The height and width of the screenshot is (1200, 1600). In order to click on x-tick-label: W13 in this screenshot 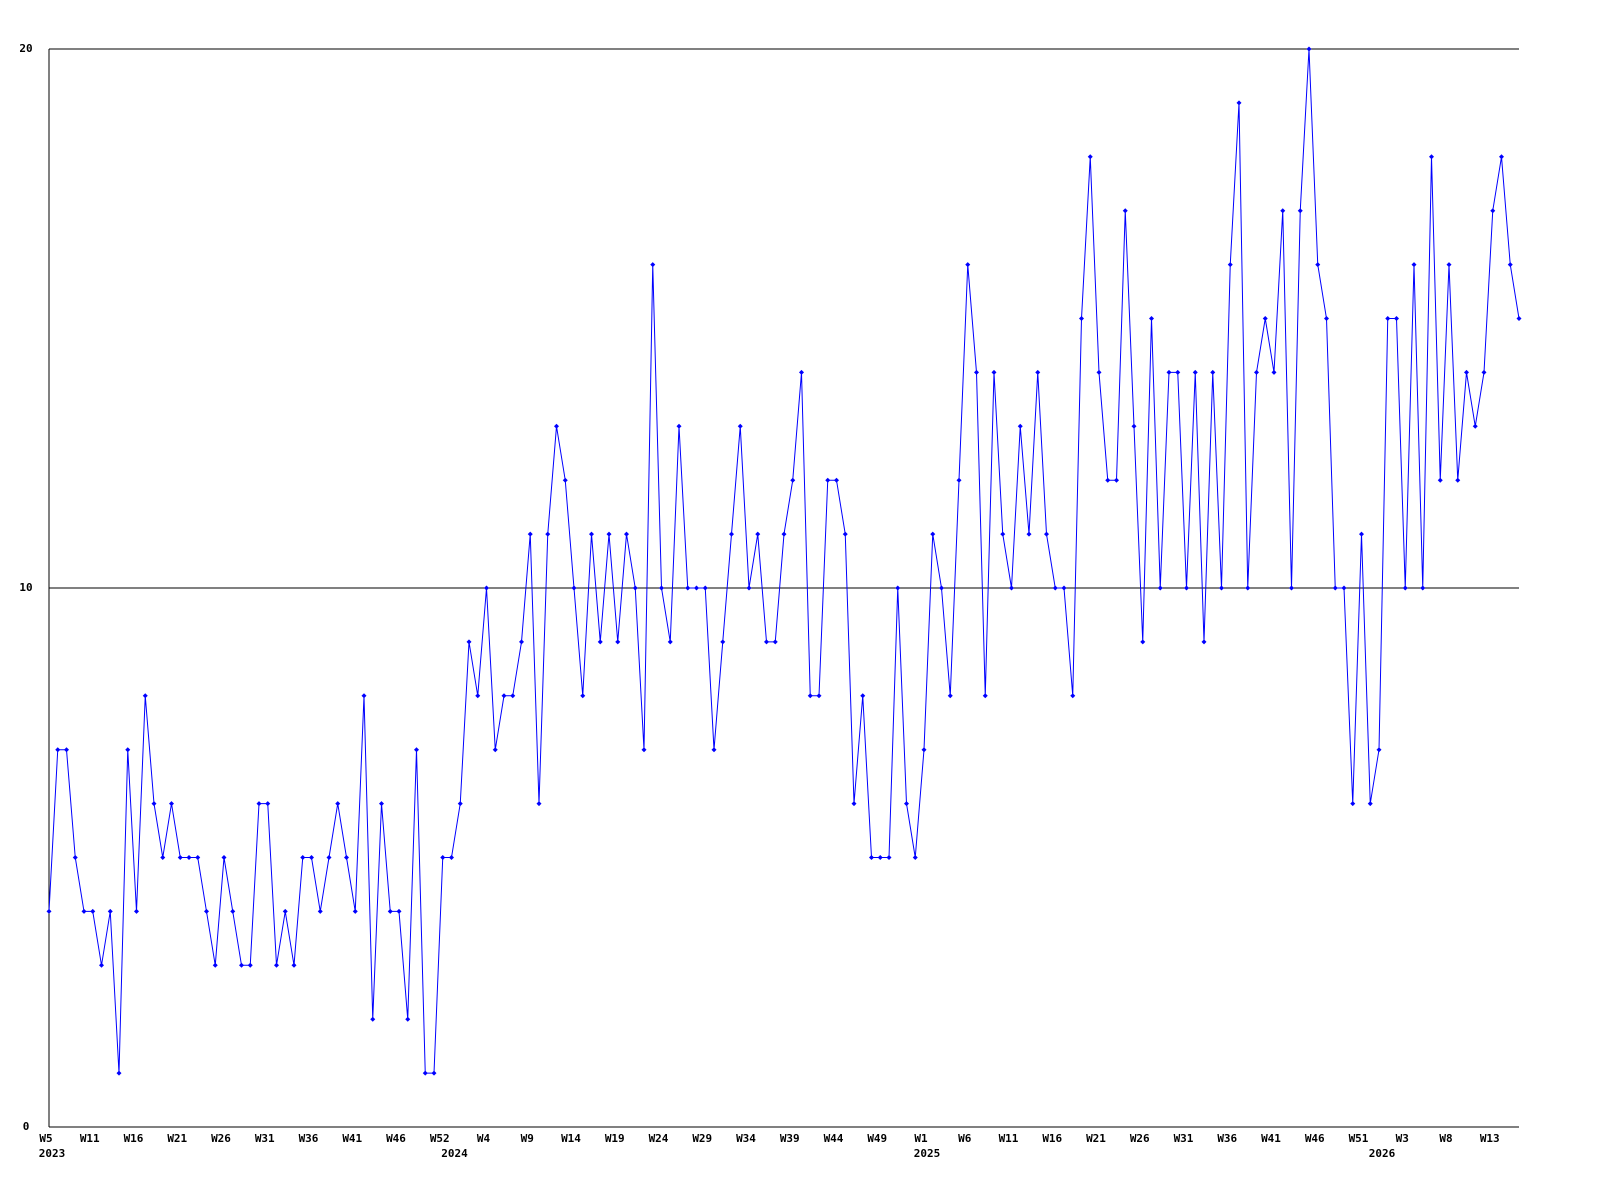, I will do `click(1490, 1138)`.